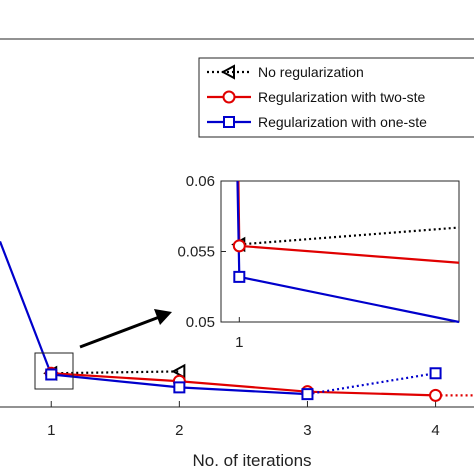 The width and height of the screenshot is (474, 474). Describe the element at coordinates (239, 276) in the screenshot. I see `inset-point-regularization-with-one-ste` at that location.